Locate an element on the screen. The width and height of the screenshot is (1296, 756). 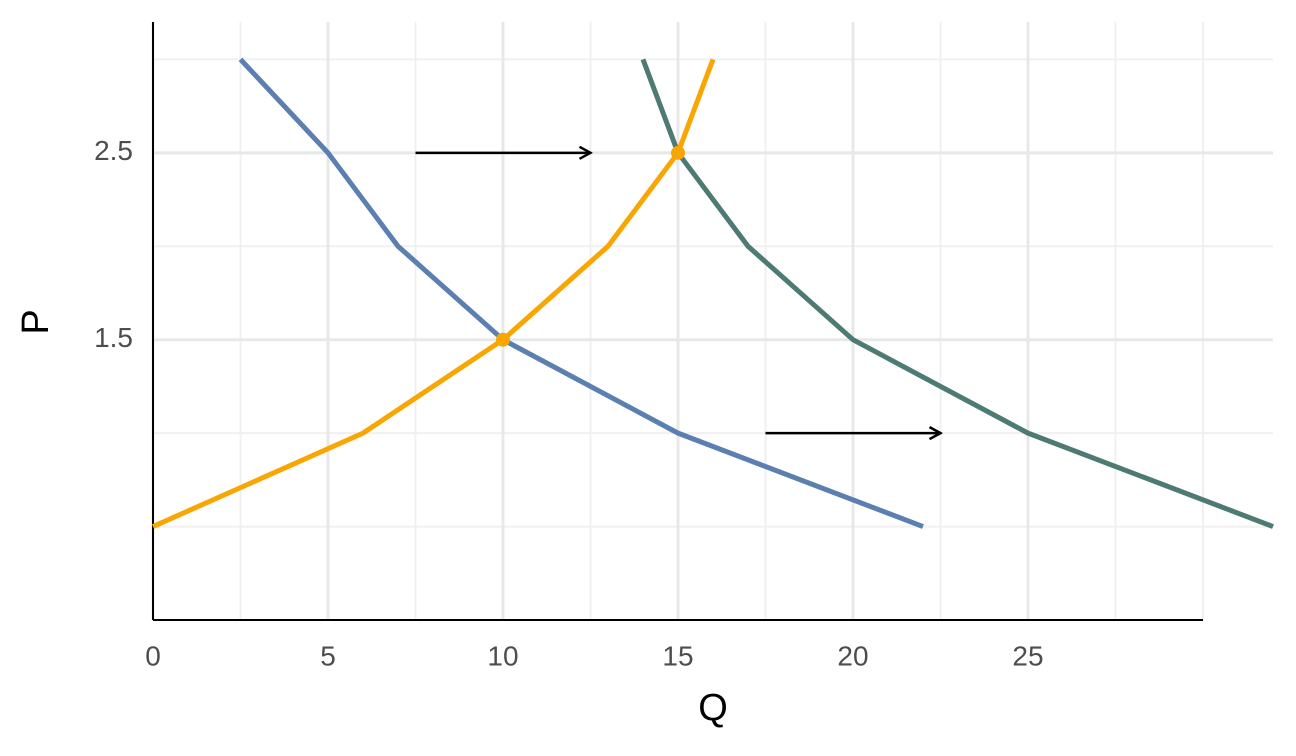
y-tick-label: 1.5 is located at coordinates (113, 337).